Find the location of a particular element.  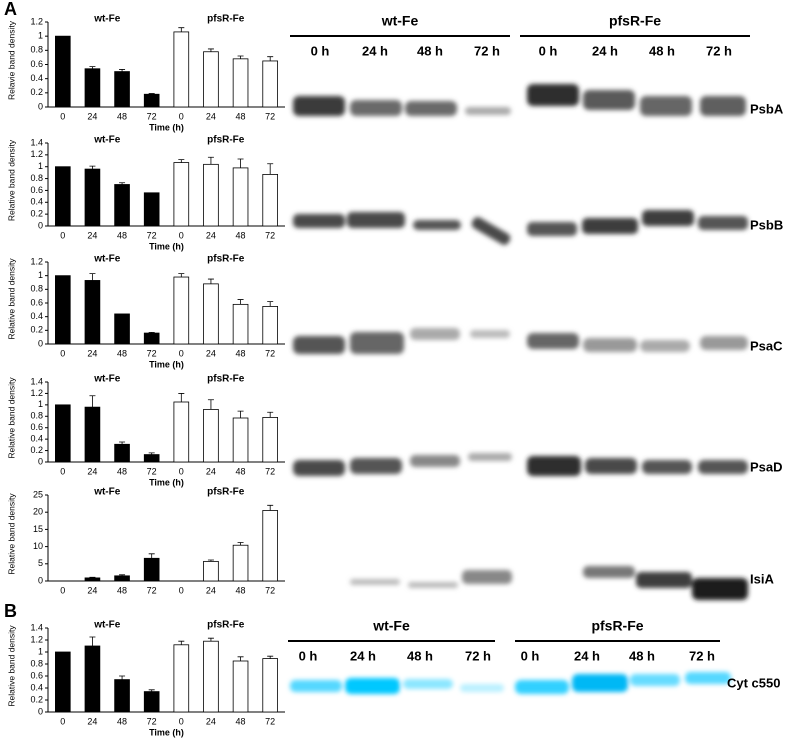

group-label: wt-Fe is located at coordinates (107, 259).